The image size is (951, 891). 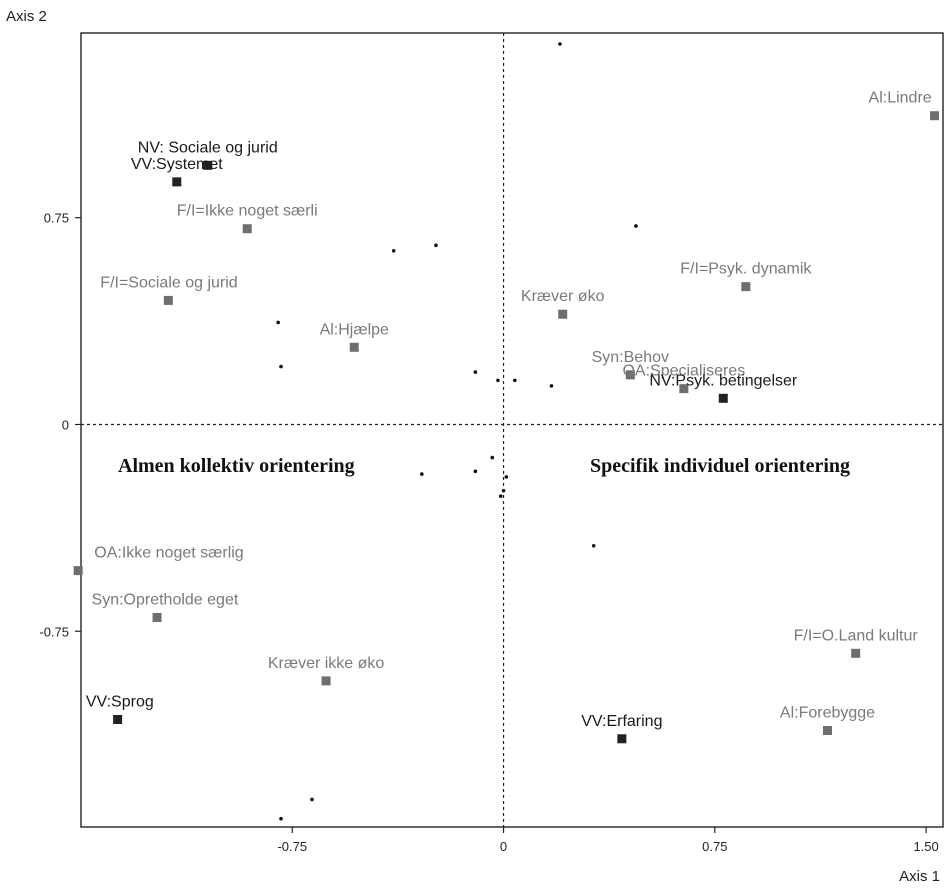 I want to click on category-label: NV: Sociale og jurid, so click(x=208, y=147).